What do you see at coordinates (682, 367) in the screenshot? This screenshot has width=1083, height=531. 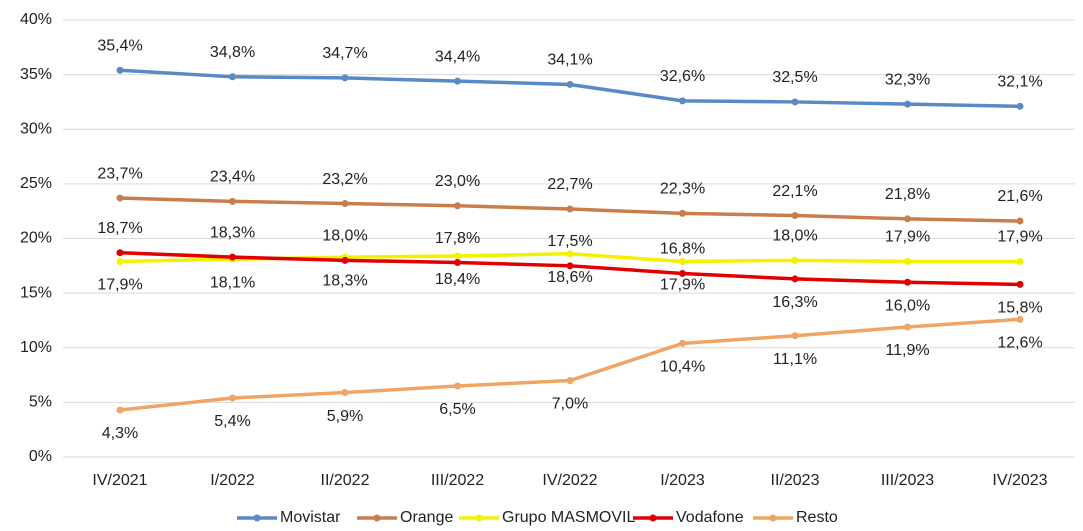 I see `data-label: 10,4%` at bounding box center [682, 367].